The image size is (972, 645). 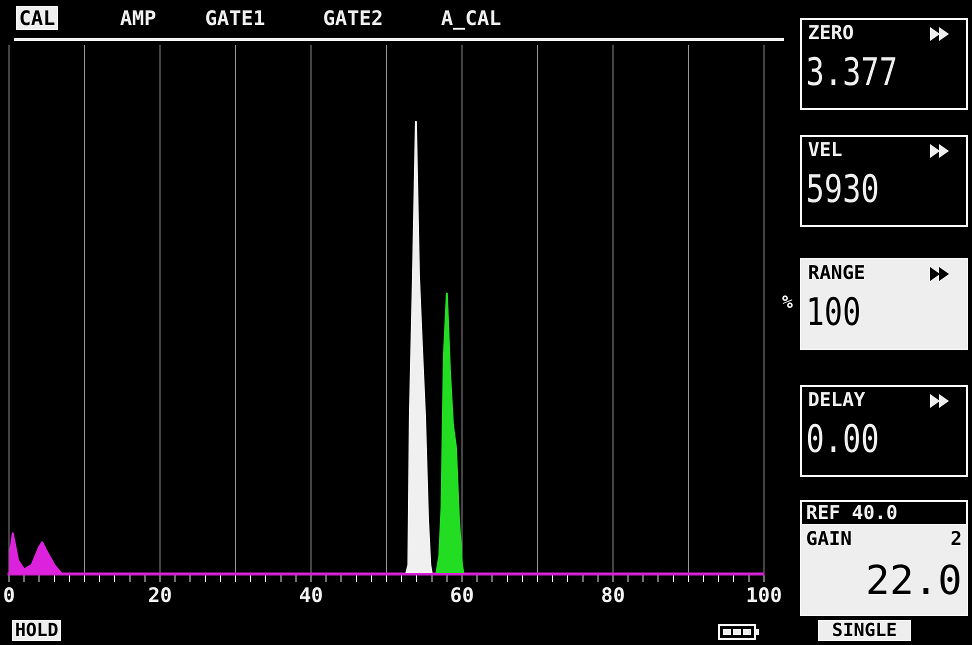 What do you see at coordinates (884, 513) in the screenshot?
I see `text: REF 40.0` at bounding box center [884, 513].